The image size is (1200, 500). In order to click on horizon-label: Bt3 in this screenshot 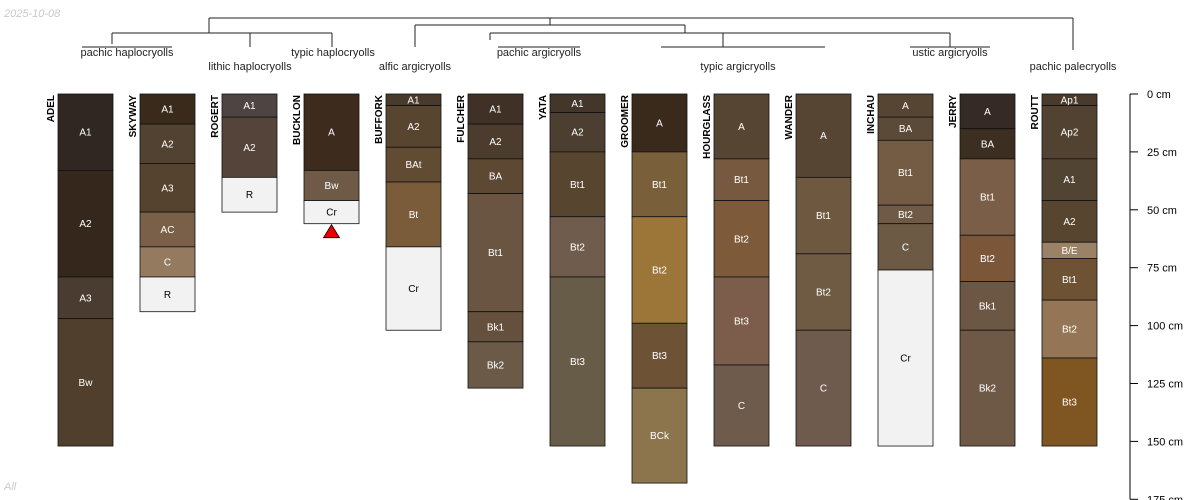, I will do `click(1069, 403)`.